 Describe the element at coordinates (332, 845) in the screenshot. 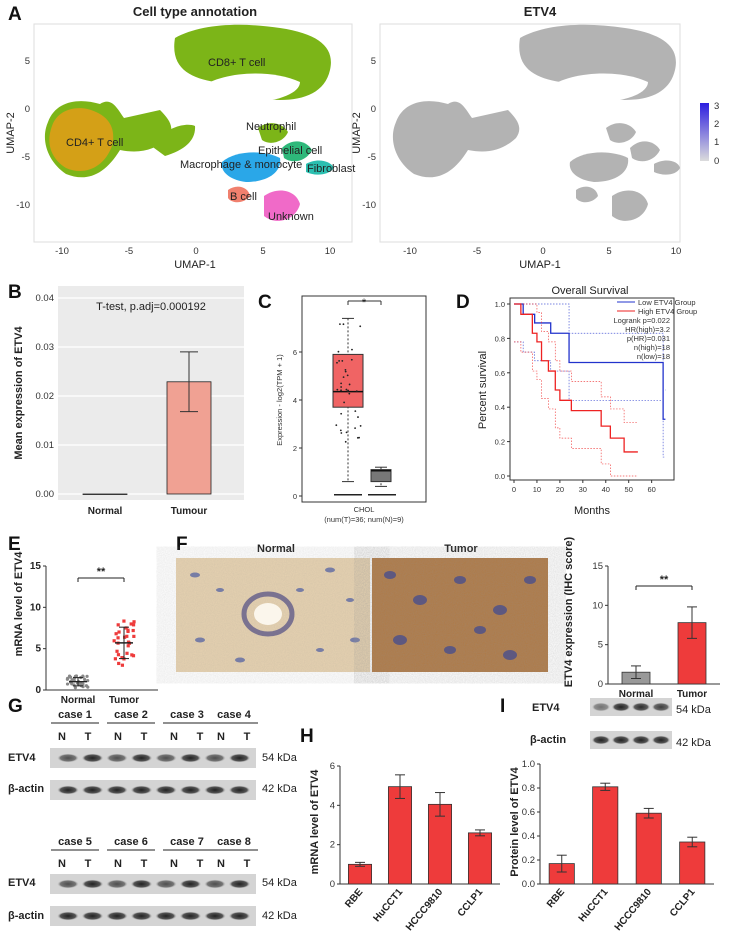

I see `y-tick-label: 2` at that location.